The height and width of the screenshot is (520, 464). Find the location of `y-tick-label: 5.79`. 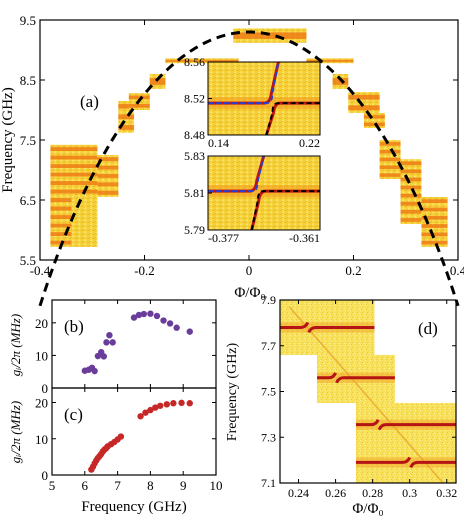

y-tick-label: 5.79 is located at coordinates (194, 230).